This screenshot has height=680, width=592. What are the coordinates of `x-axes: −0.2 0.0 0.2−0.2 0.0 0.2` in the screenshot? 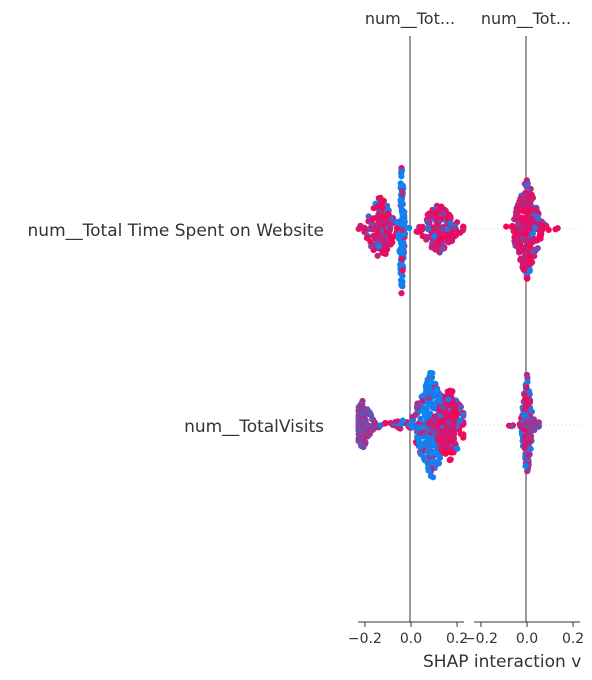 It's located at (466, 634).